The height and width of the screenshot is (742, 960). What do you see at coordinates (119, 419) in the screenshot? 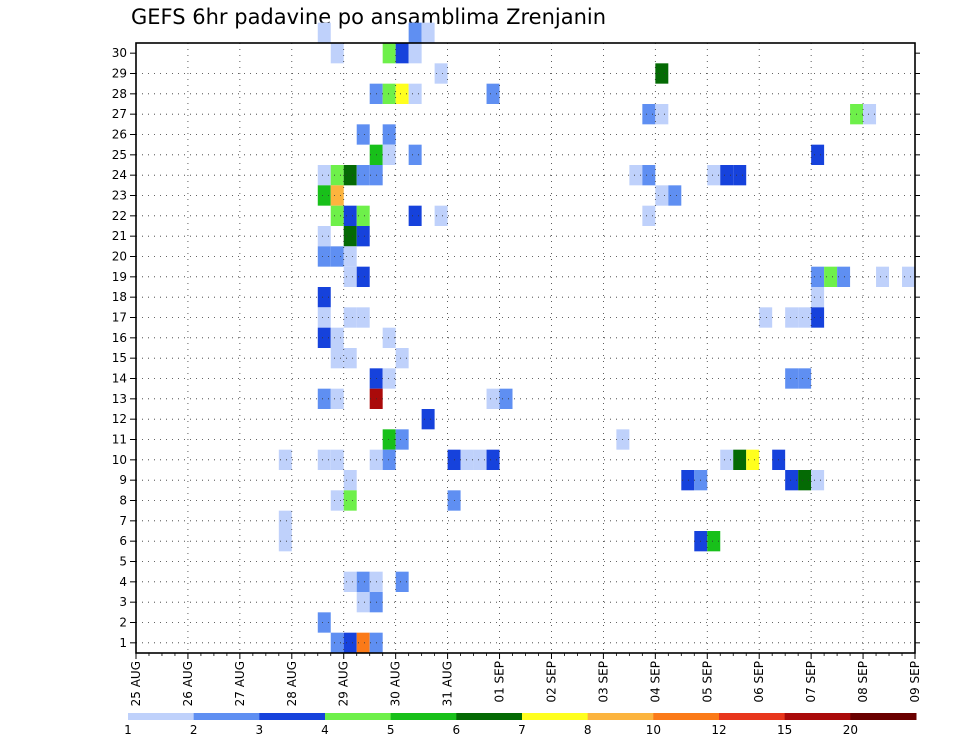
I see `y-tick-label: 12` at bounding box center [119, 419].